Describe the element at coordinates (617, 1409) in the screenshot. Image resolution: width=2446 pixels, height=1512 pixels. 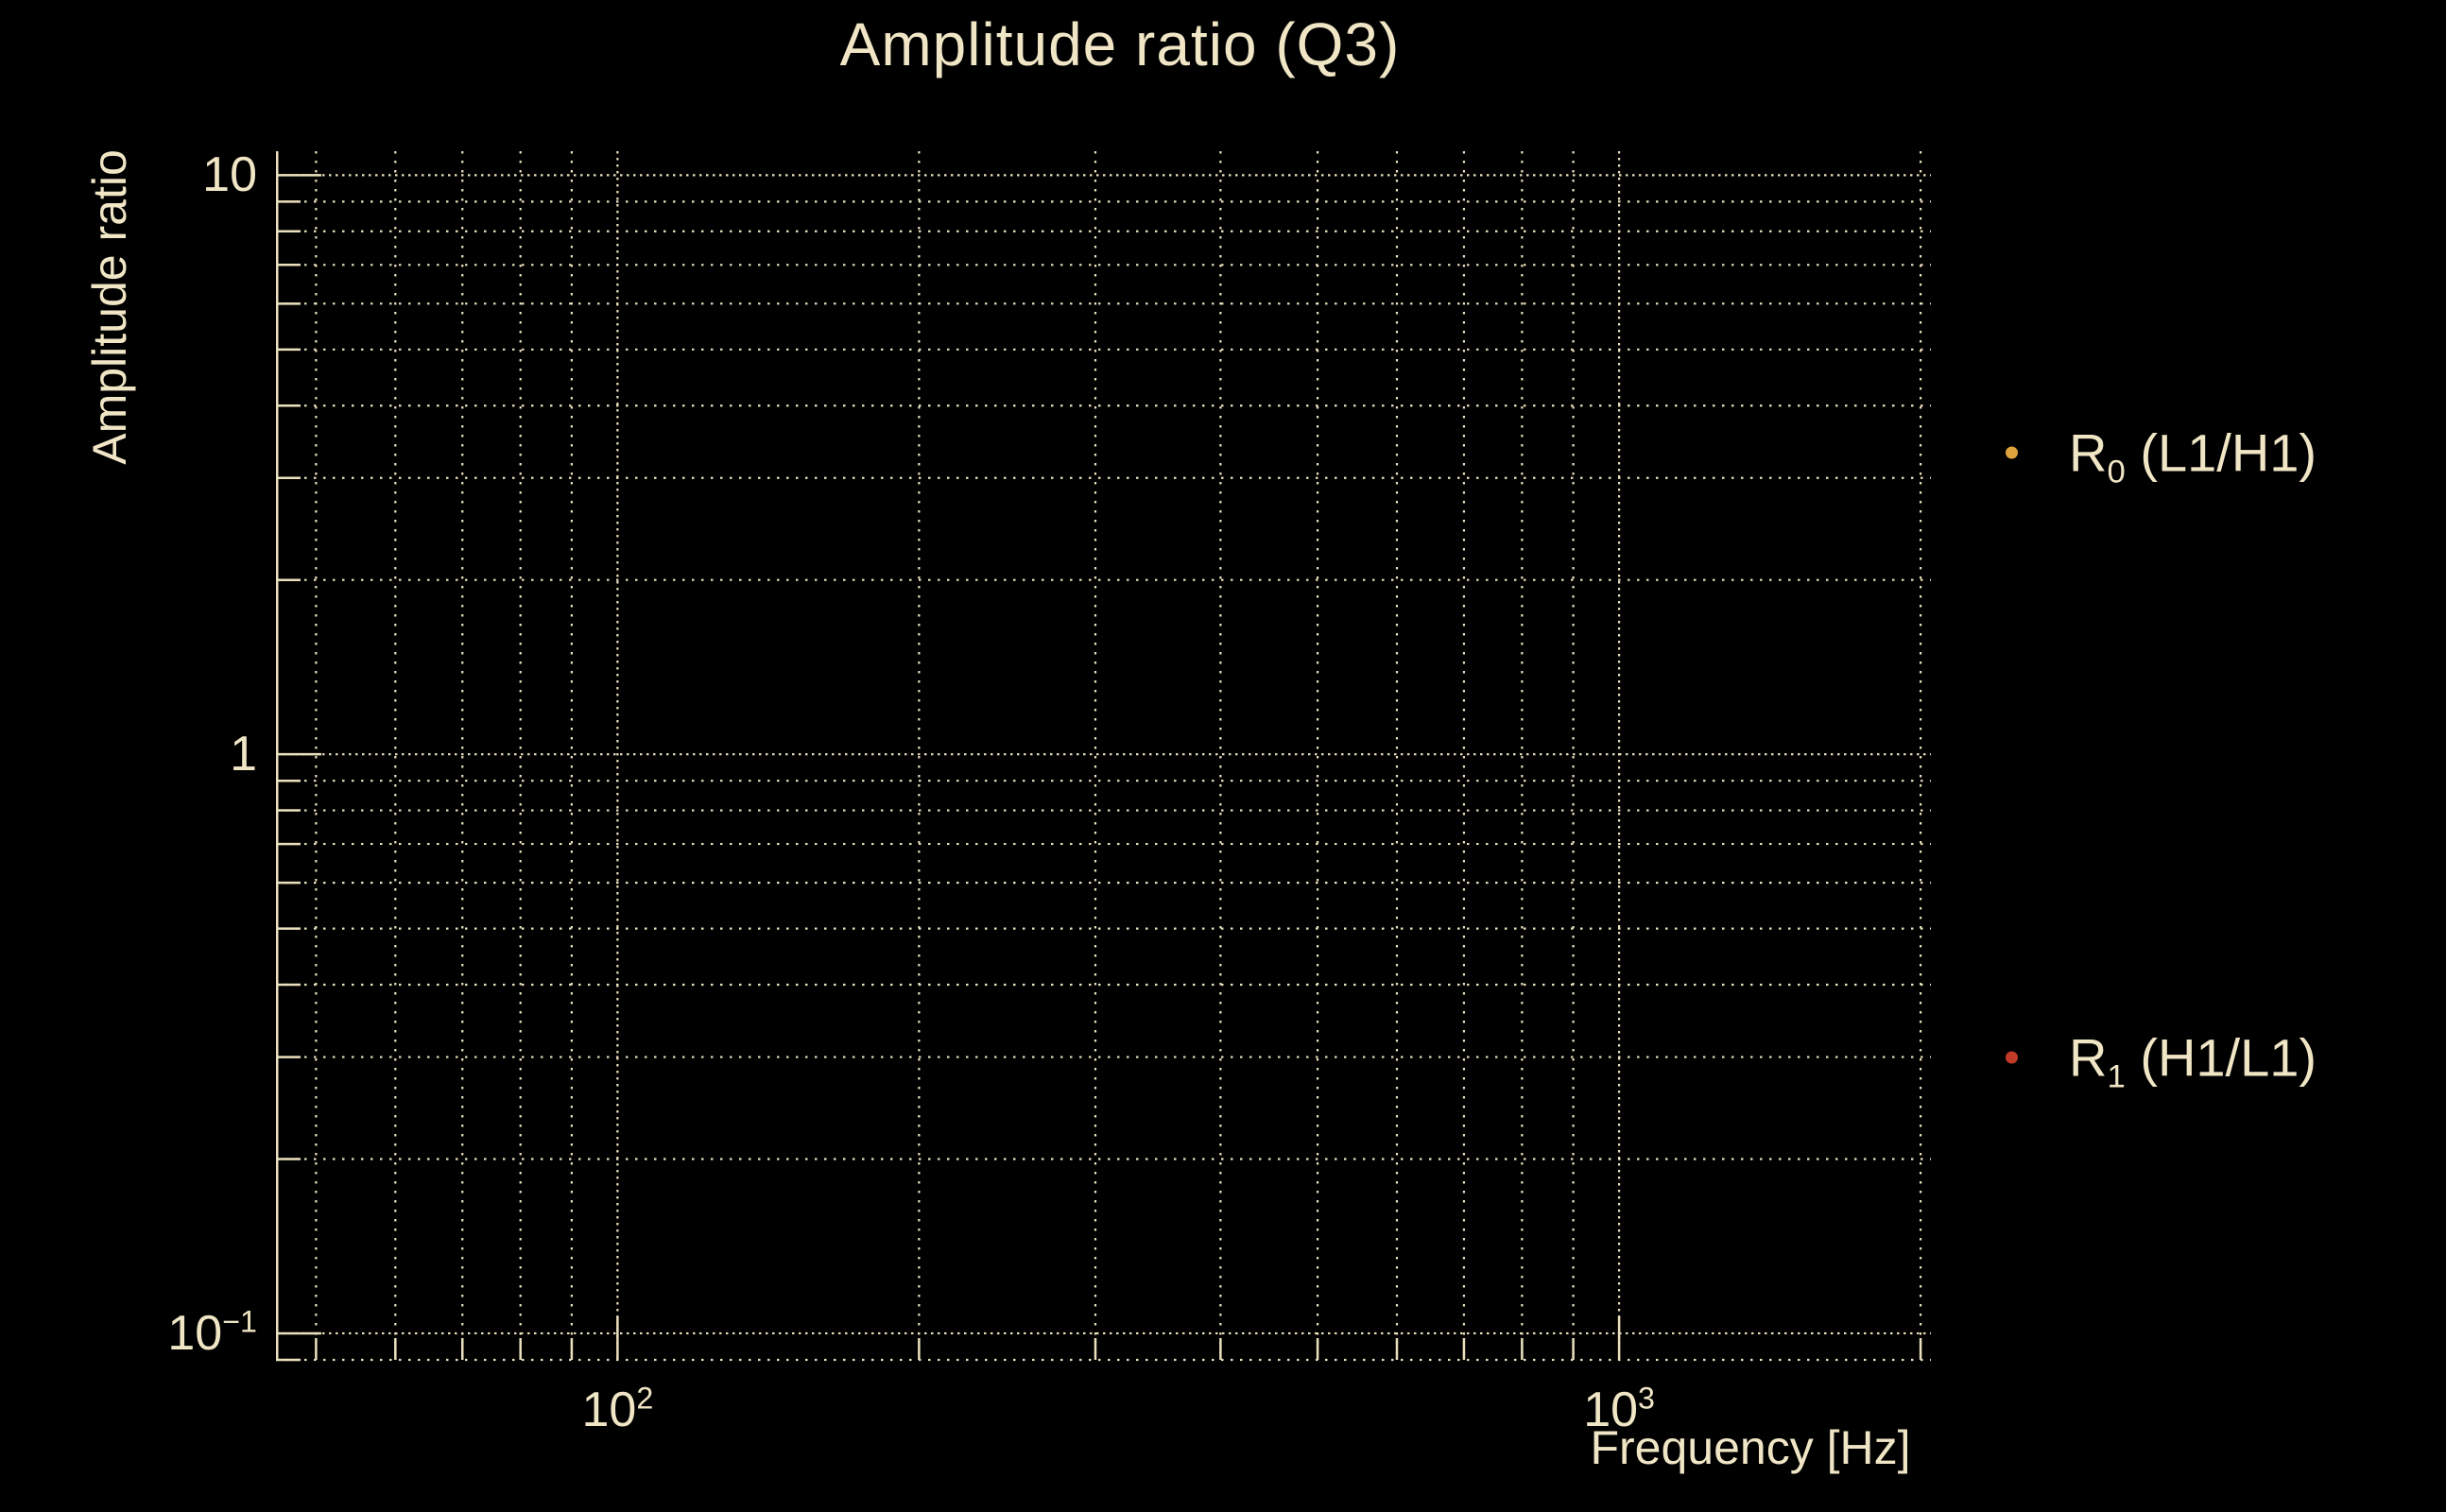
I see `x-tick-label: 102` at that location.